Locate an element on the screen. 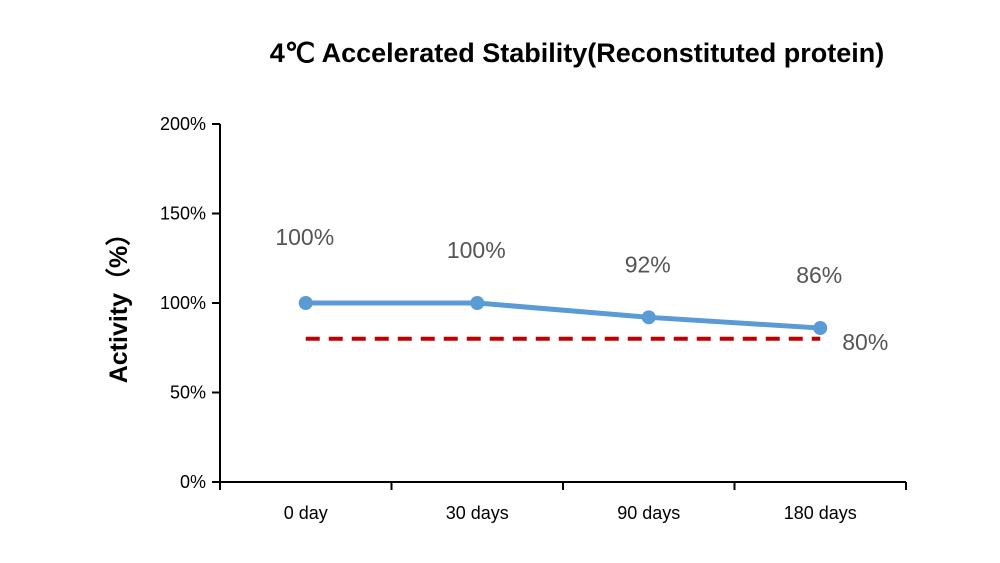 Image resolution: width=1000 pixels, height=563 pixels. data-label: 86% is located at coordinates (819, 275).